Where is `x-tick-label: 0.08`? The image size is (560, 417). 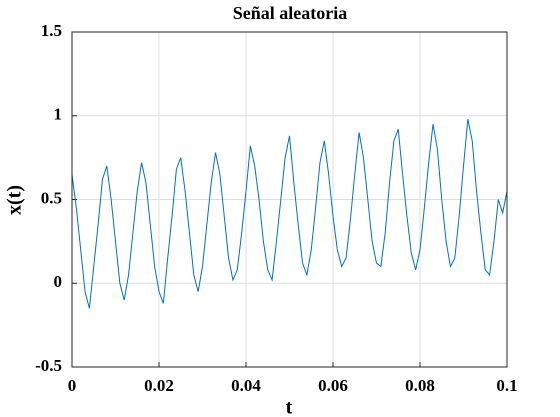
x-tick-label: 0.08 is located at coordinates (420, 385).